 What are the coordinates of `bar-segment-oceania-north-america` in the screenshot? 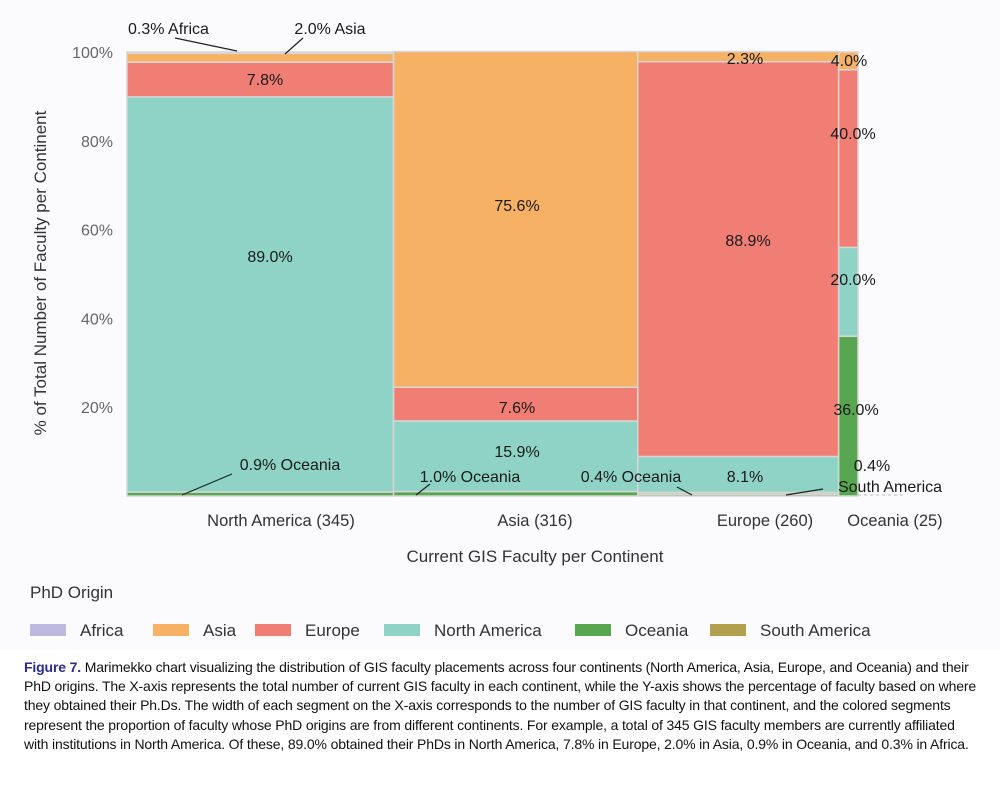 It's located at (848, 291).